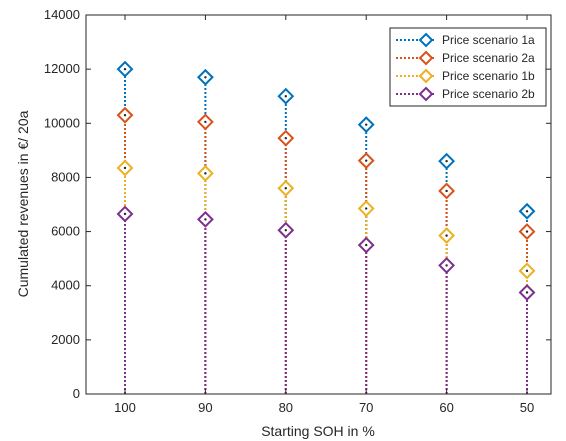  Describe the element at coordinates (205, 407) in the screenshot. I see `x-tick-label: 90` at that location.